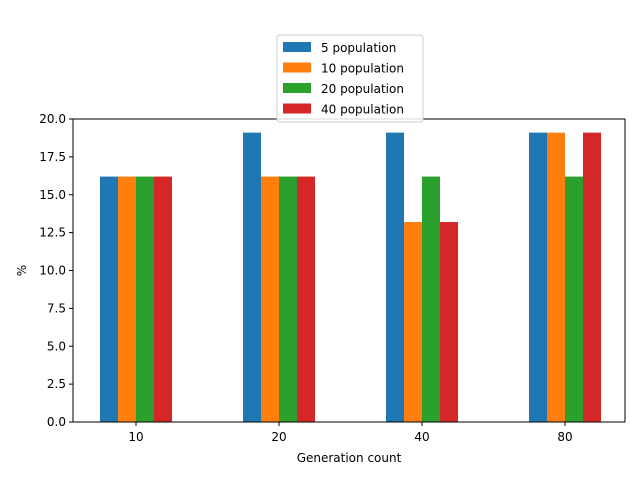 Image resolution: width=640 pixels, height=480 pixels. What do you see at coordinates (56, 384) in the screenshot?
I see `y-tick-label: 2.5` at bounding box center [56, 384].